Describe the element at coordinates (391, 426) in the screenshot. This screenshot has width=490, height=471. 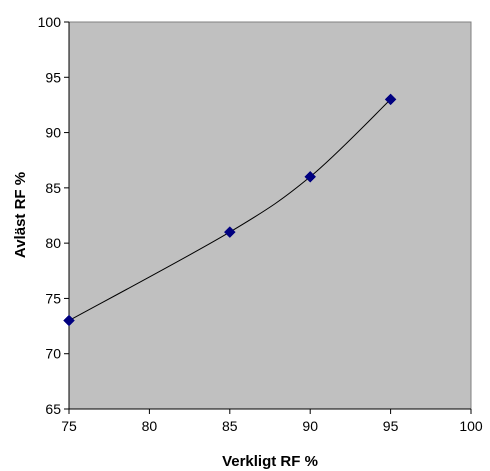
I see `x-tick-label: 95` at that location.